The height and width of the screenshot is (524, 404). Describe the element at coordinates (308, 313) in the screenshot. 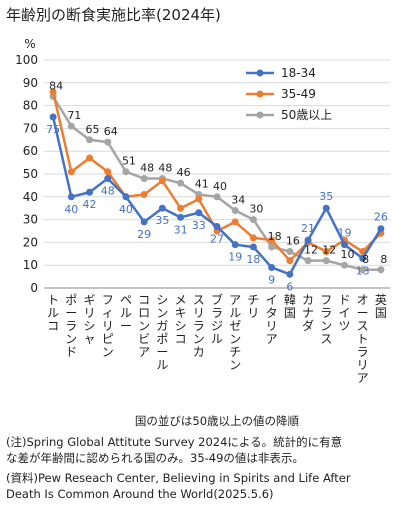

I see `x-tick-label: カナダ` at that location.